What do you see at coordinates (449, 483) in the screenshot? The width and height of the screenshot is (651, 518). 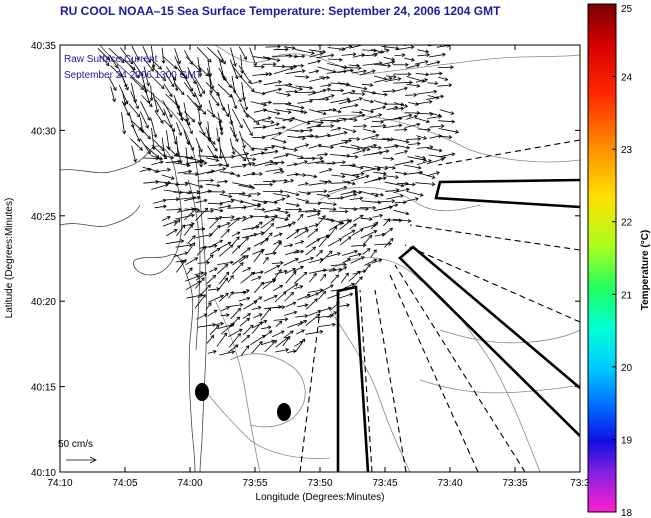 I see `x-tick-label: 73:40` at bounding box center [449, 483].